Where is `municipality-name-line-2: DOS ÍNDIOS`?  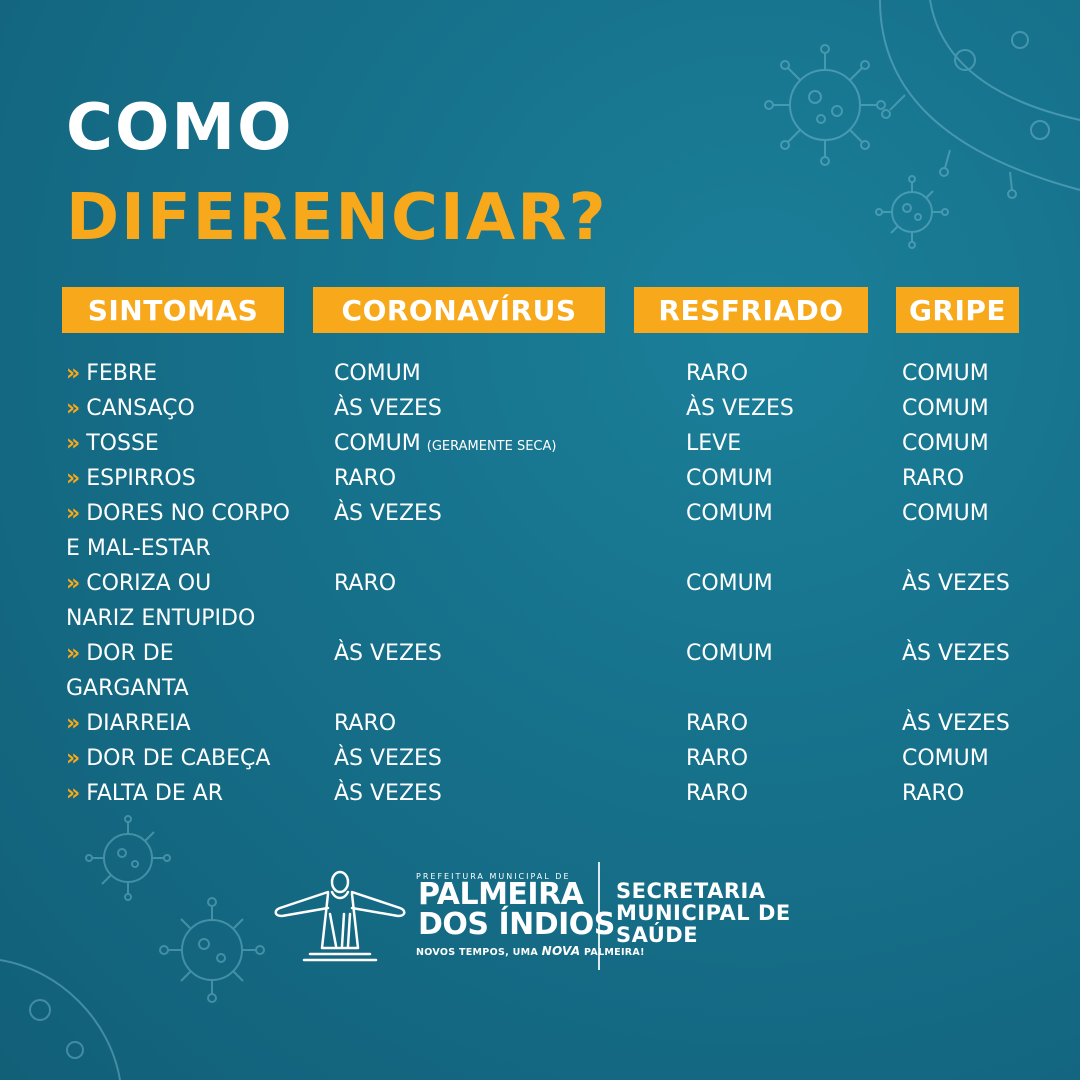
municipality-name-line-2: DOS ÍNDIOS is located at coordinates (516, 924).